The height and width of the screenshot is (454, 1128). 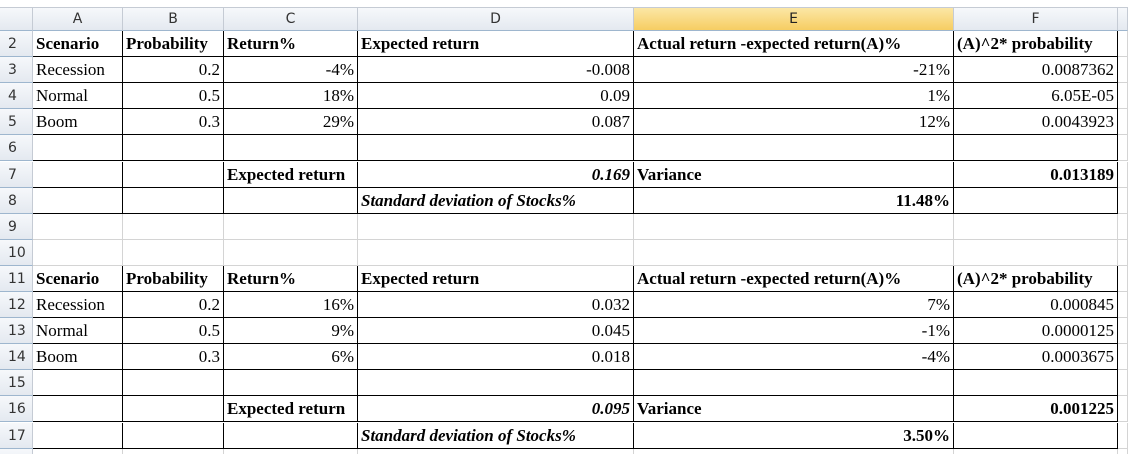 What do you see at coordinates (291, 122) in the screenshot?
I see `cell: 29%` at bounding box center [291, 122].